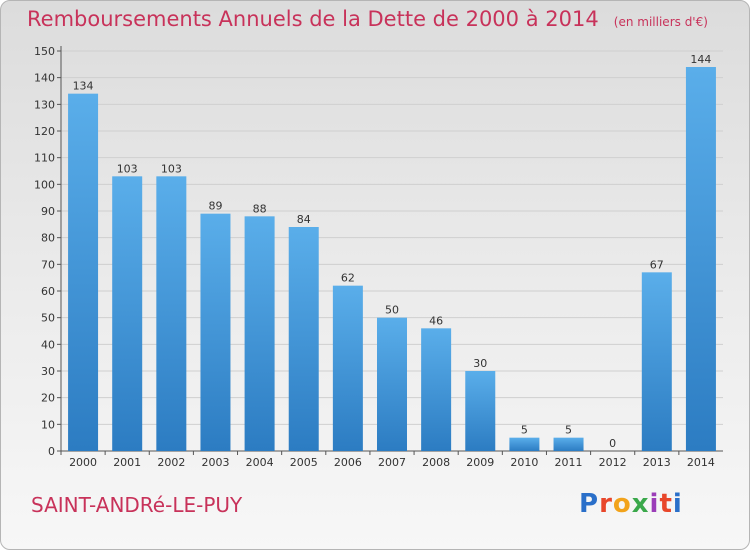  Describe the element at coordinates (48, 424) in the screenshot. I see `y-tick-label: 10` at that location.